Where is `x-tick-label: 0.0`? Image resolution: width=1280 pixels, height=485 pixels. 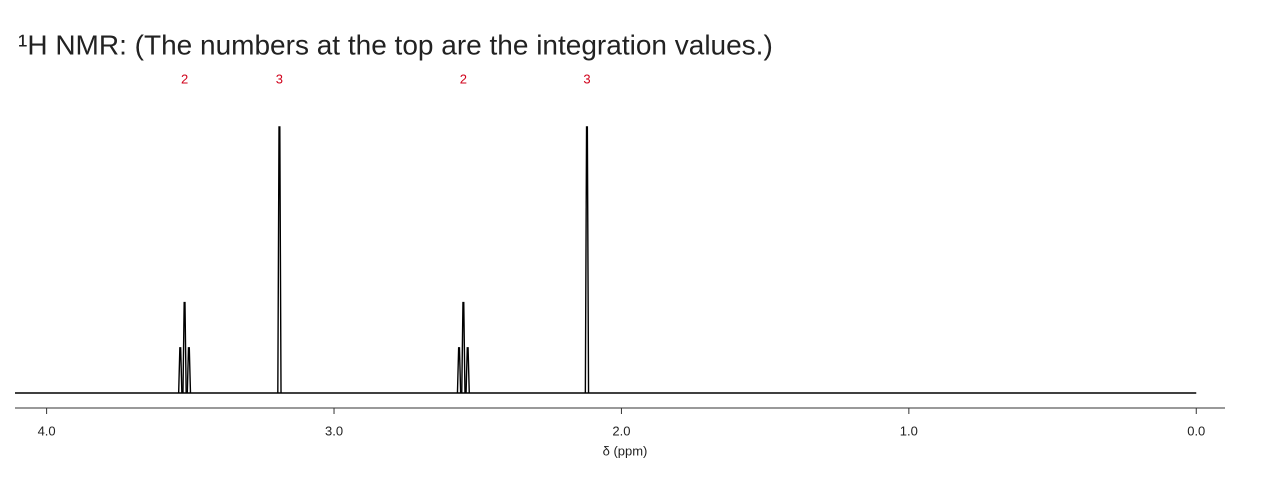 x-tick-label: 0.0 is located at coordinates (1196, 430).